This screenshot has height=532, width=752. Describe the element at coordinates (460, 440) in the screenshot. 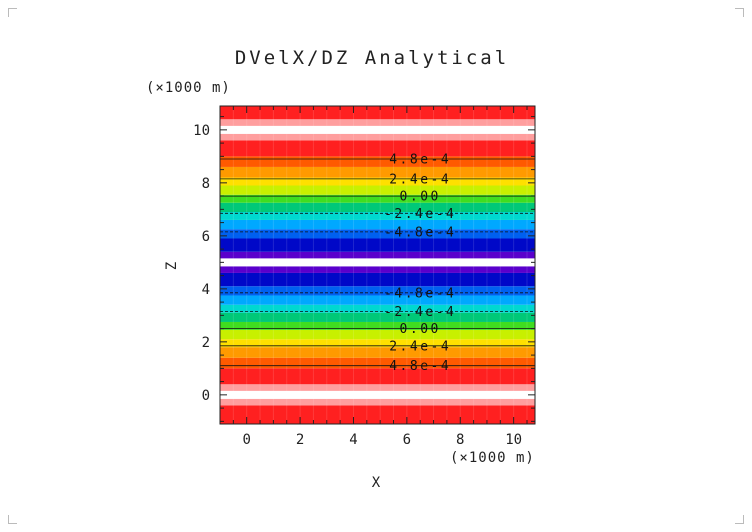

I see `x-tick-label: 8` at that location.